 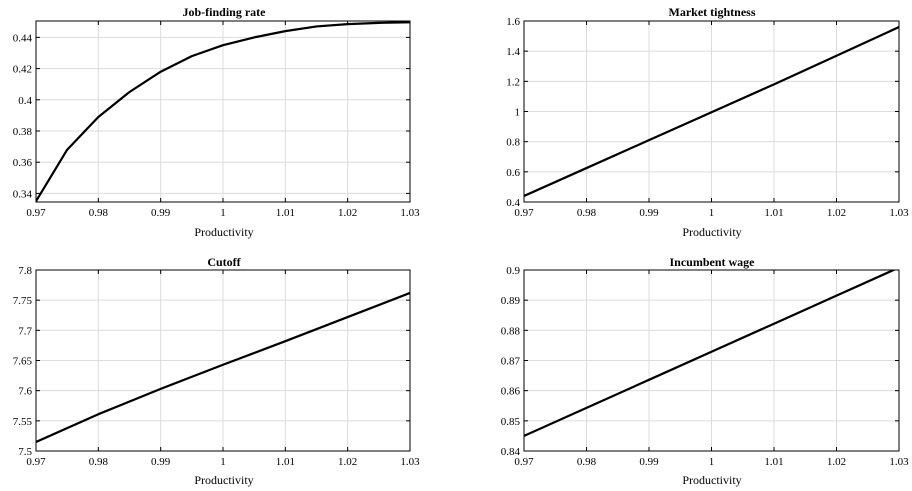 What do you see at coordinates (518, 113) in the screenshot?
I see `y-tick-label: 1` at bounding box center [518, 113].